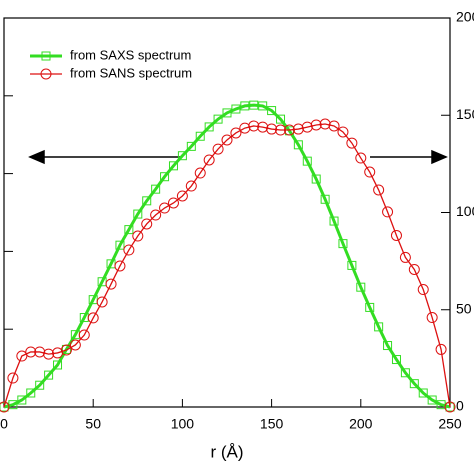 This screenshot has height=474, width=474. Describe the element at coordinates (460, 406) in the screenshot. I see `y2-tick-label: 0` at that location.